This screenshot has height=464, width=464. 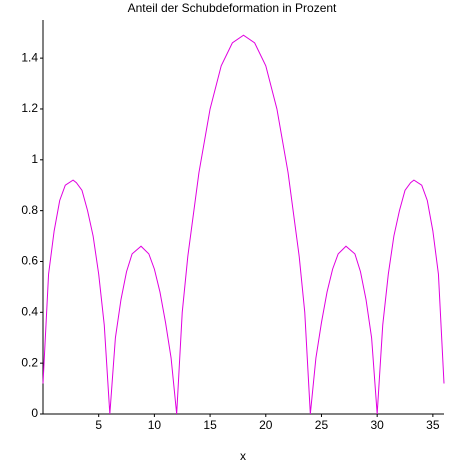 I want to click on y-tick-label: 1, so click(x=34, y=159).